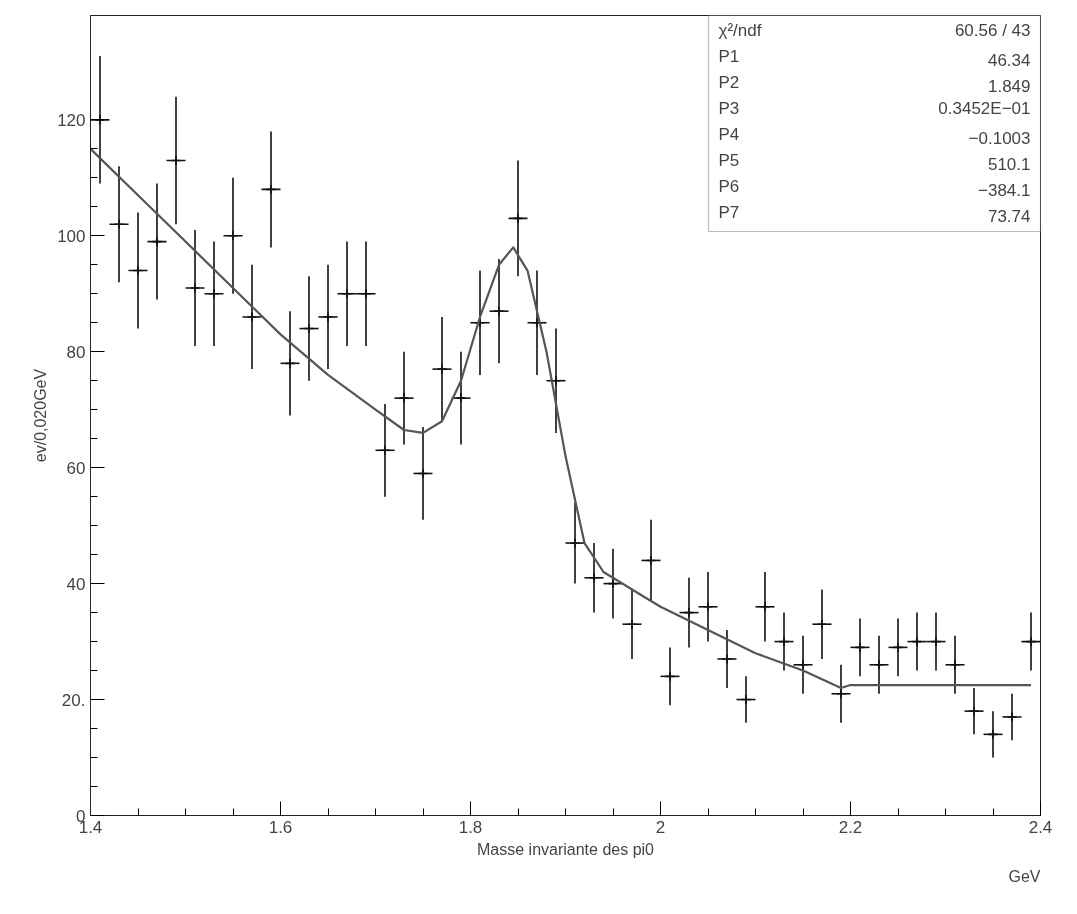  Describe the element at coordinates (41, 415) in the screenshot. I see `y-axis-title: ev/0,020GeV` at that location.